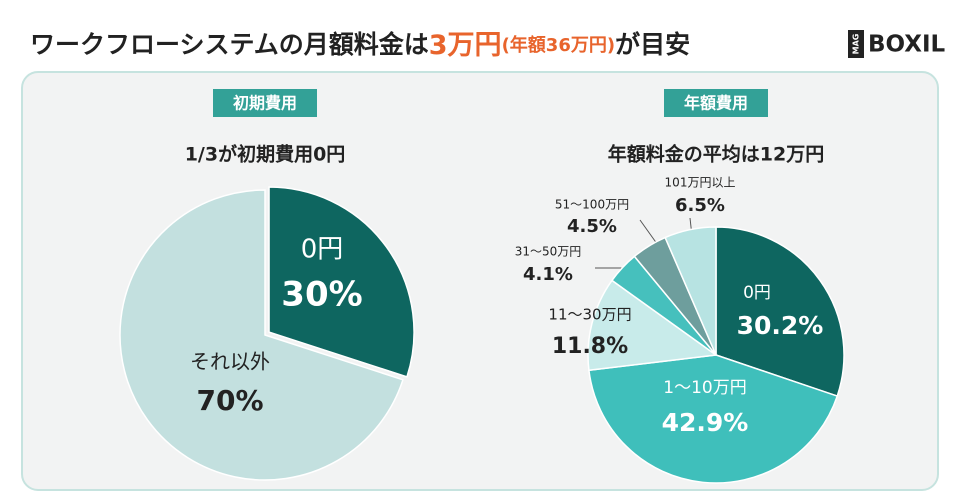 The height and width of the screenshot is (504, 960). What do you see at coordinates (652, 44) in the screenshot?
I see `title-tail: が目安` at bounding box center [652, 44].